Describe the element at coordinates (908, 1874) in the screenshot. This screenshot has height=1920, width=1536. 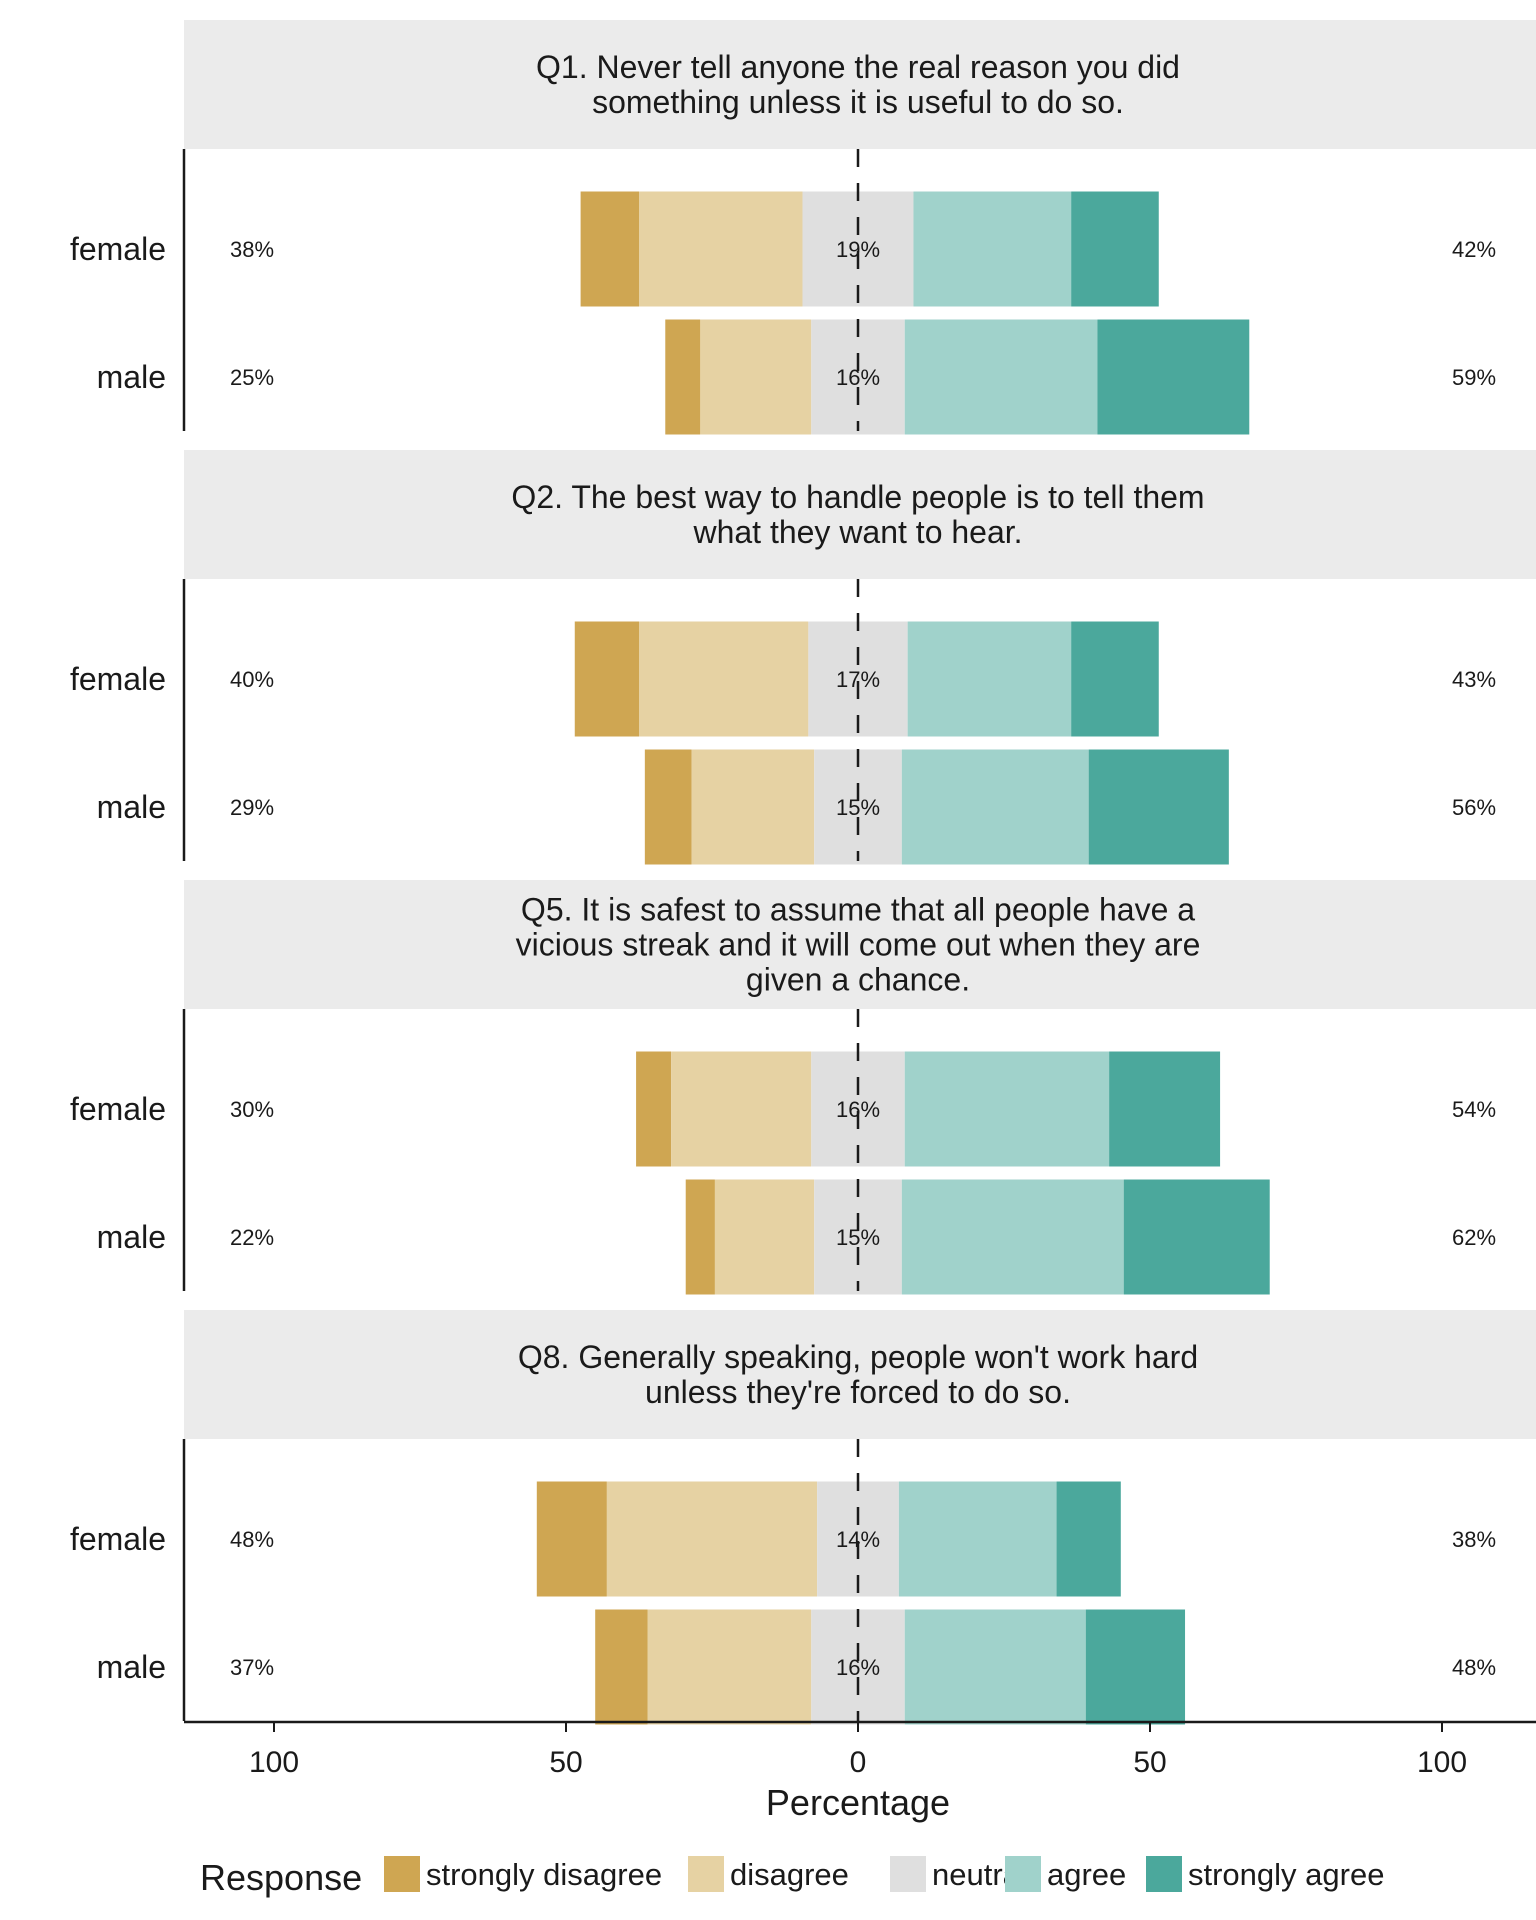
I see `legend-swatch-neutral` at that location.